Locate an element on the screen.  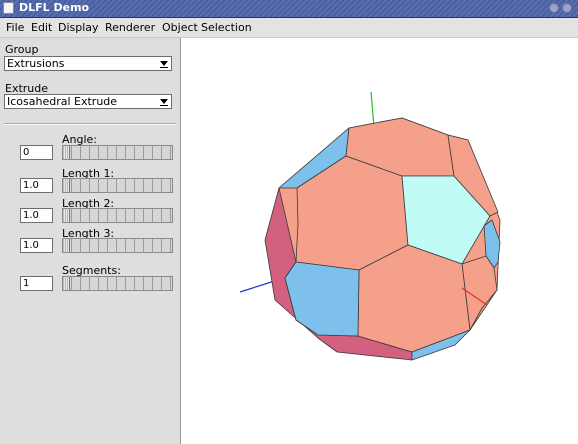
close-button is located at coordinates (567, 8).